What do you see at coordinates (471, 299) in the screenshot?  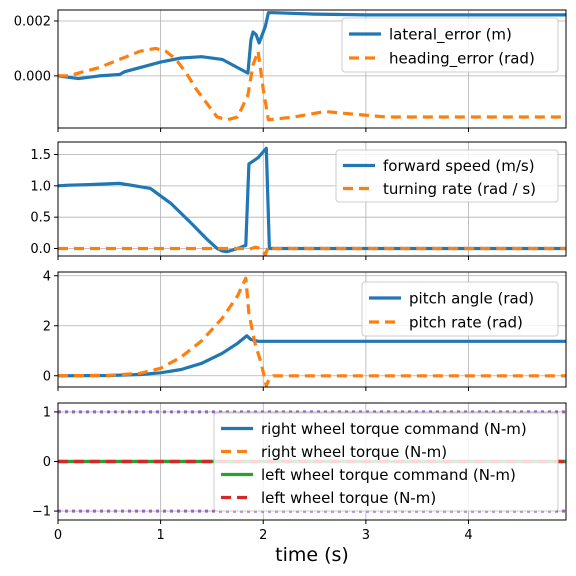 I see `legend-label: pitch angle (rad)` at bounding box center [471, 299].